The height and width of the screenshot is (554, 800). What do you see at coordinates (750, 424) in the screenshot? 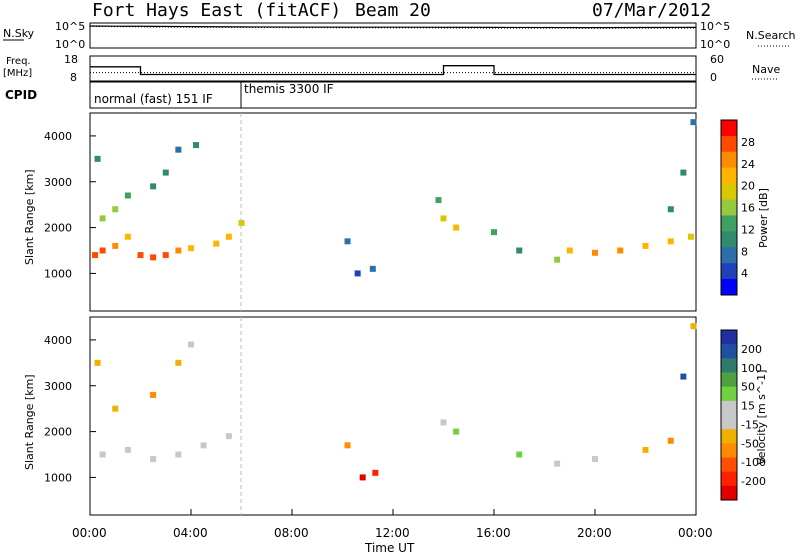
I see `colorbar-tick: -15` at bounding box center [750, 424].